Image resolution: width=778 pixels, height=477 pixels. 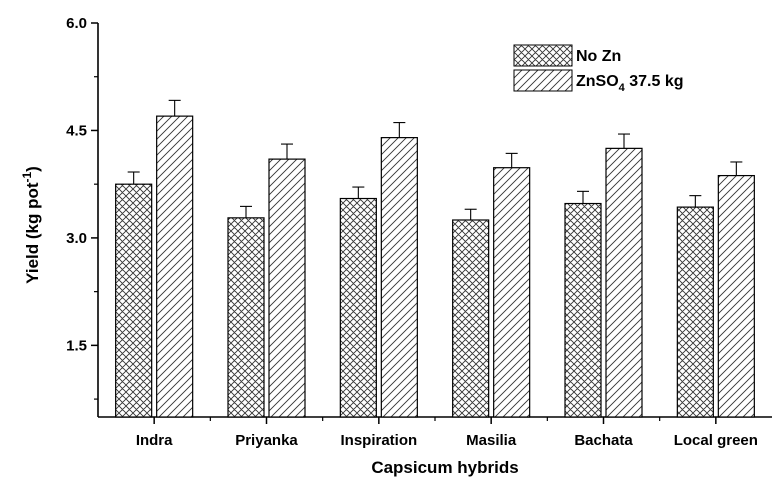 What do you see at coordinates (32, 169) in the screenshot?
I see `y-axis-title-close: )` at bounding box center [32, 169].